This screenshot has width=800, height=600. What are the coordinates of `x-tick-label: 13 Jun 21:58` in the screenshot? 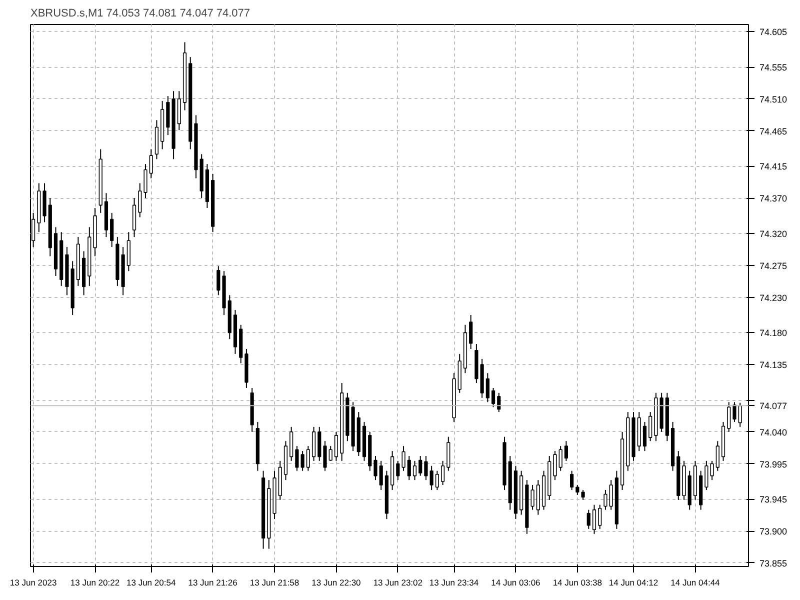 It's located at (275, 583).